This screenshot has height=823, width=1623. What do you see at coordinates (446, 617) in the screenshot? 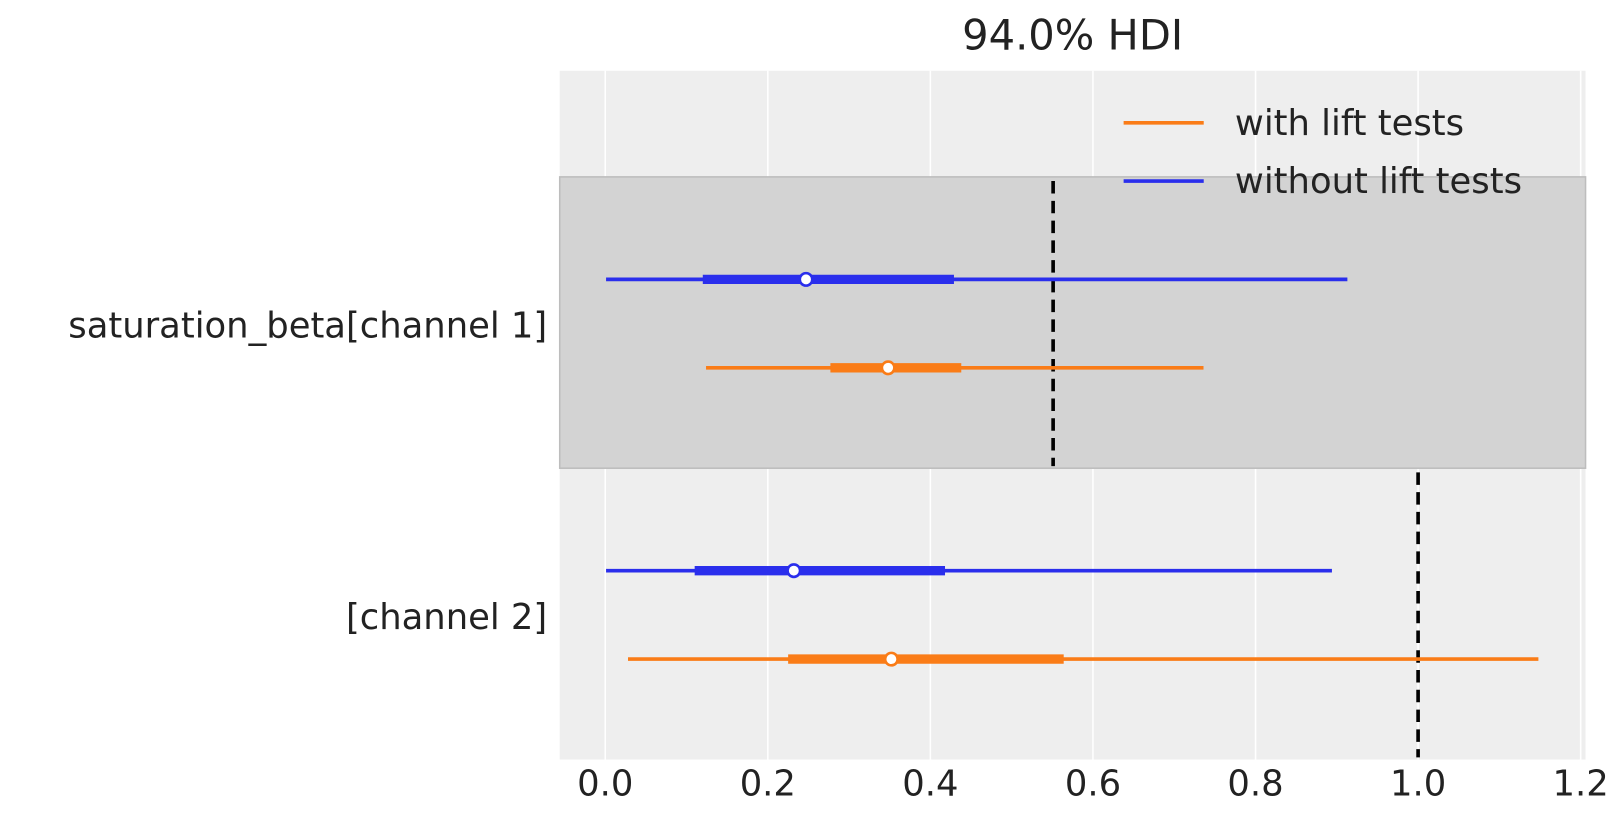
I see `y-tick-label: [channel 2]` at bounding box center [446, 617].